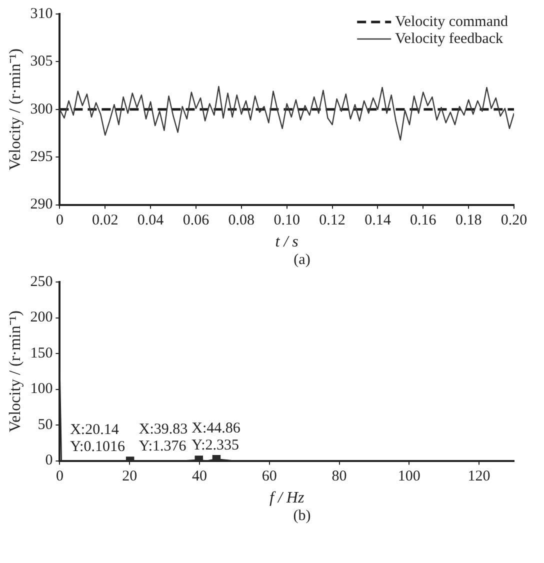  What do you see at coordinates (302, 260) in the screenshot?
I see `text: (a)` at bounding box center [302, 260].